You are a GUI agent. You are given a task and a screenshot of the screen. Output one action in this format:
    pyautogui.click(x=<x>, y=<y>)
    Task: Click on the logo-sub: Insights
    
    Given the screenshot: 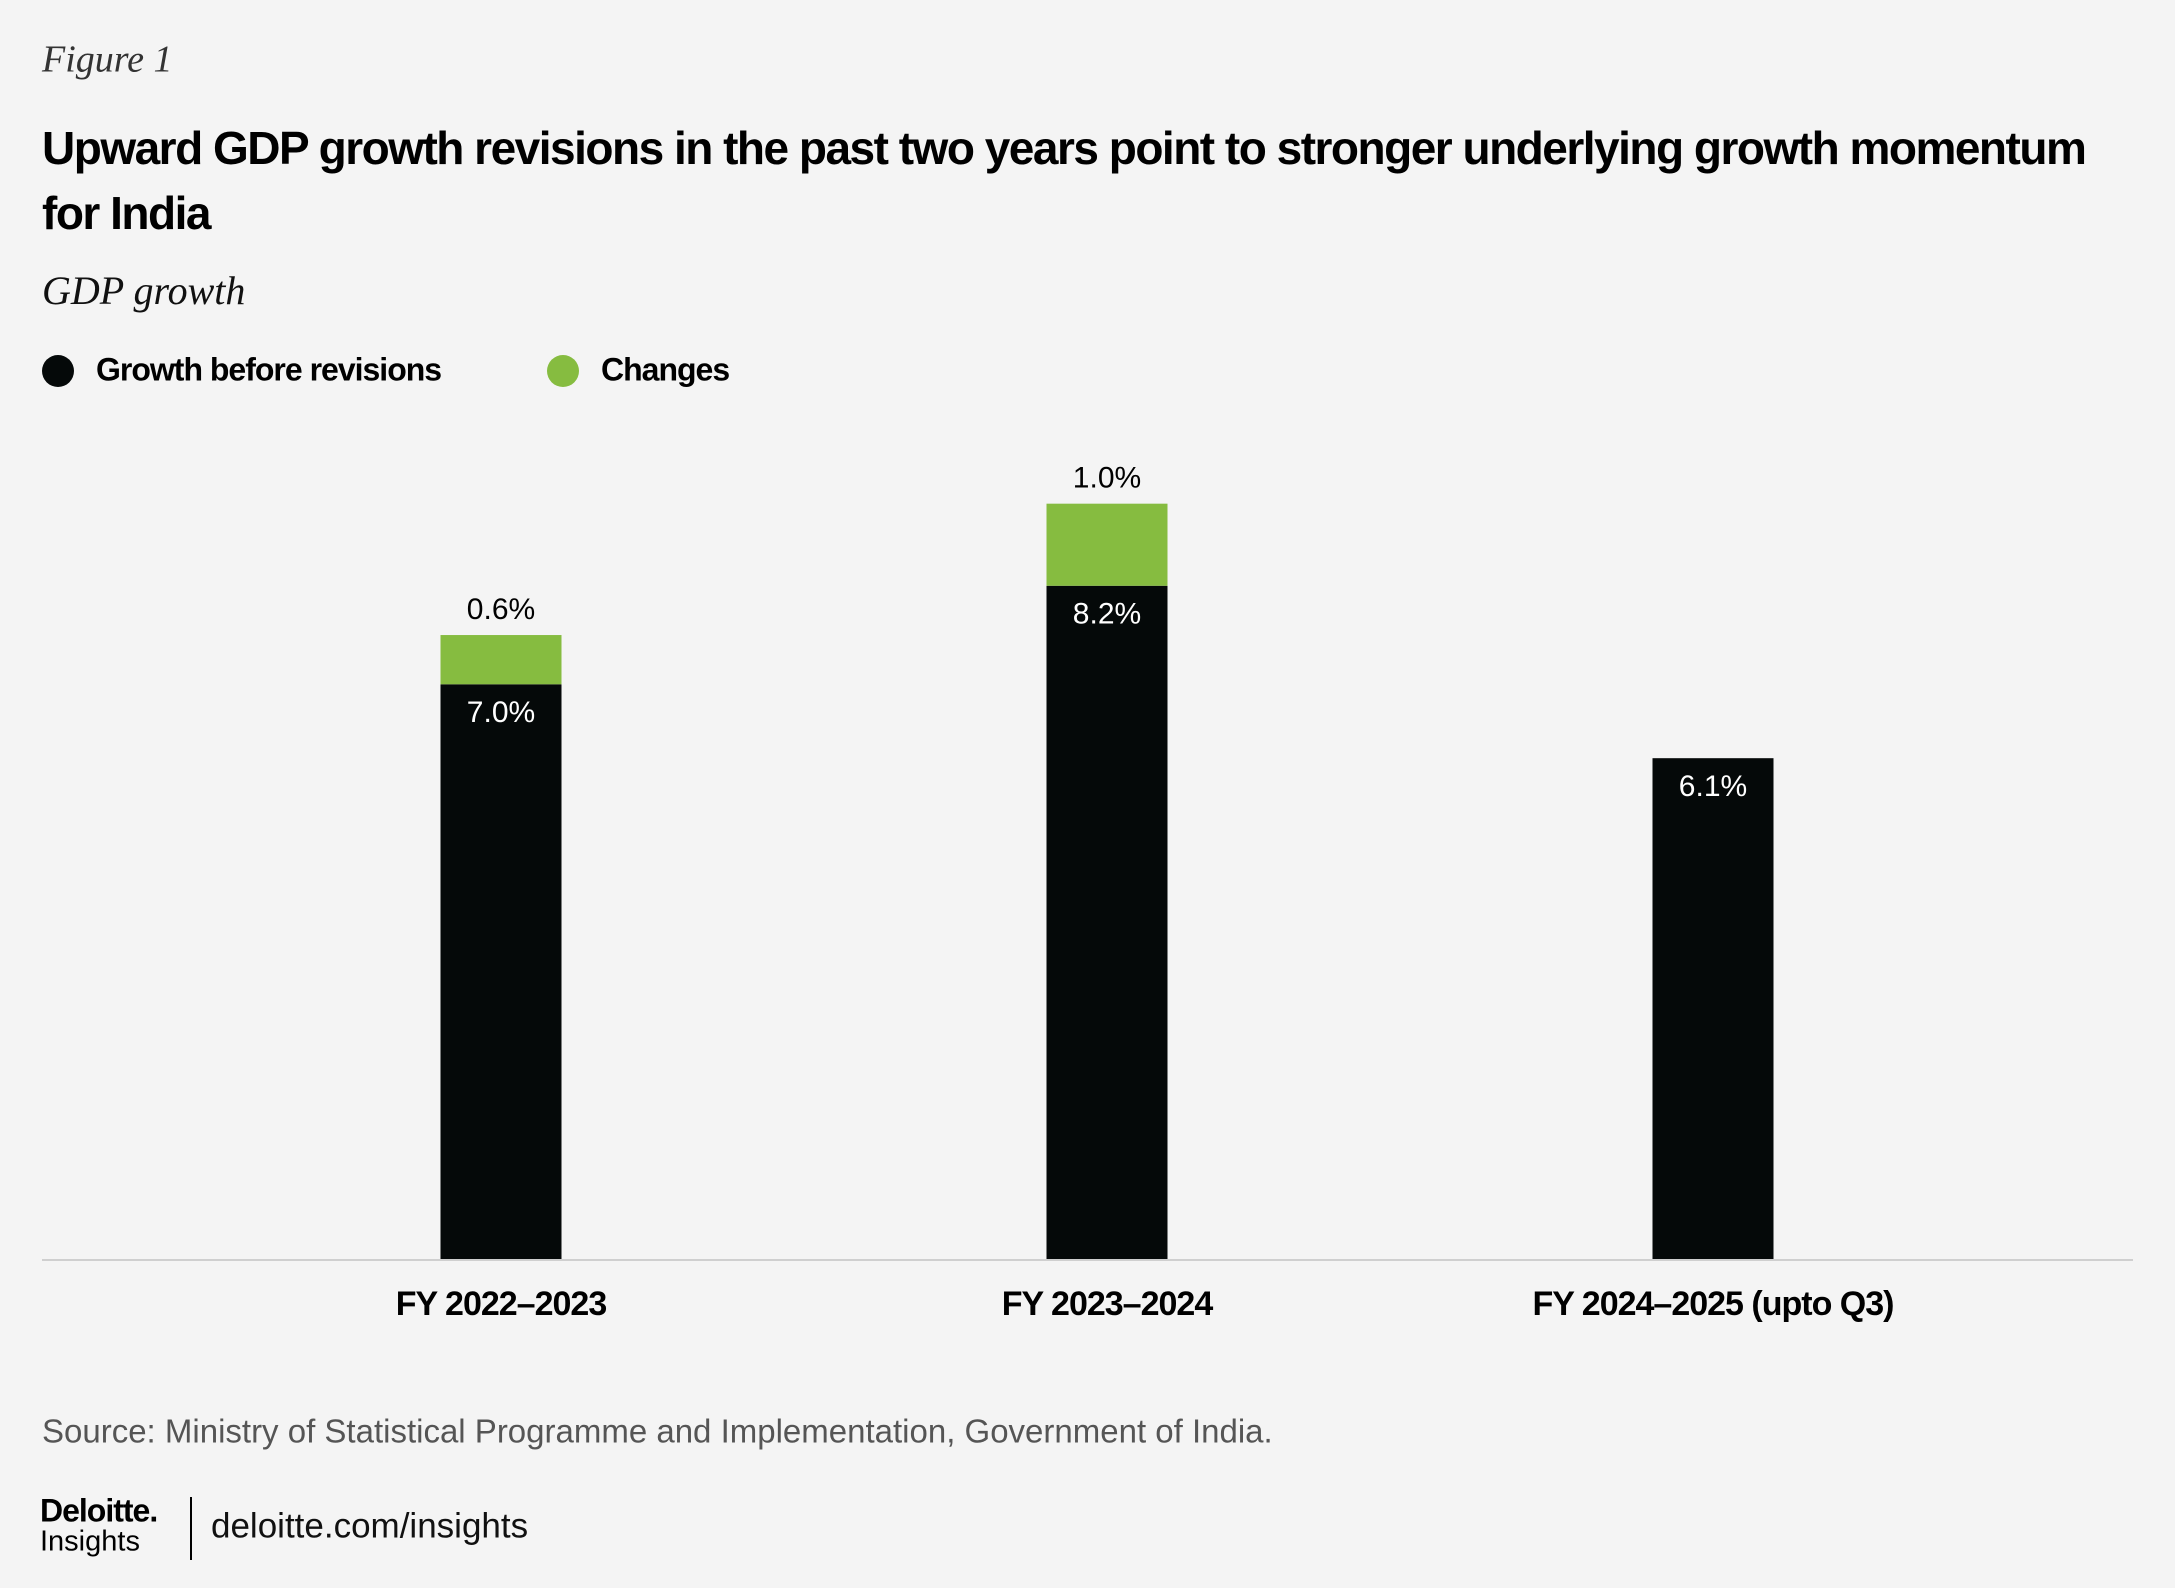 What is the action you would take?
    pyautogui.click(x=90, y=1542)
    